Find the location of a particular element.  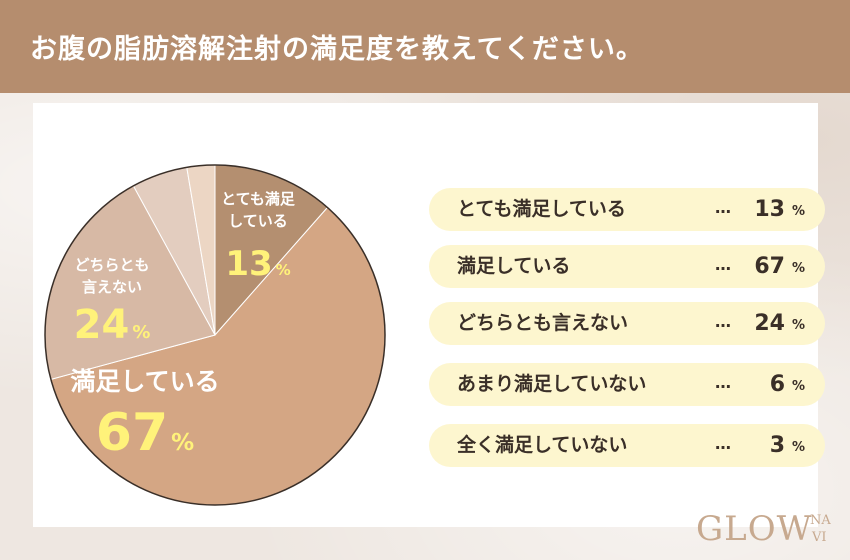

pie-slice-value: 24% is located at coordinates (112, 325).